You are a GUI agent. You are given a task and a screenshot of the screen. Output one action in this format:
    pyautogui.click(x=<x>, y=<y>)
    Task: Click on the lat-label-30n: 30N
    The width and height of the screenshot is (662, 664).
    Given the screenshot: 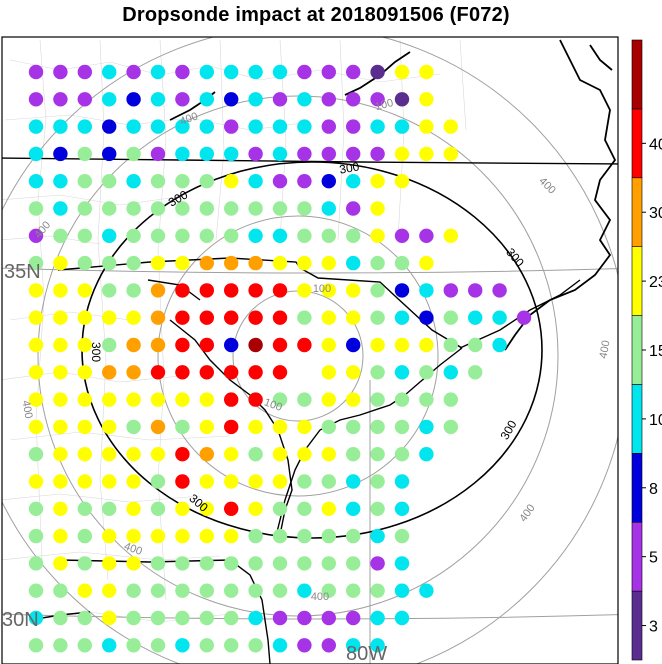 What is the action you would take?
    pyautogui.click(x=20, y=620)
    